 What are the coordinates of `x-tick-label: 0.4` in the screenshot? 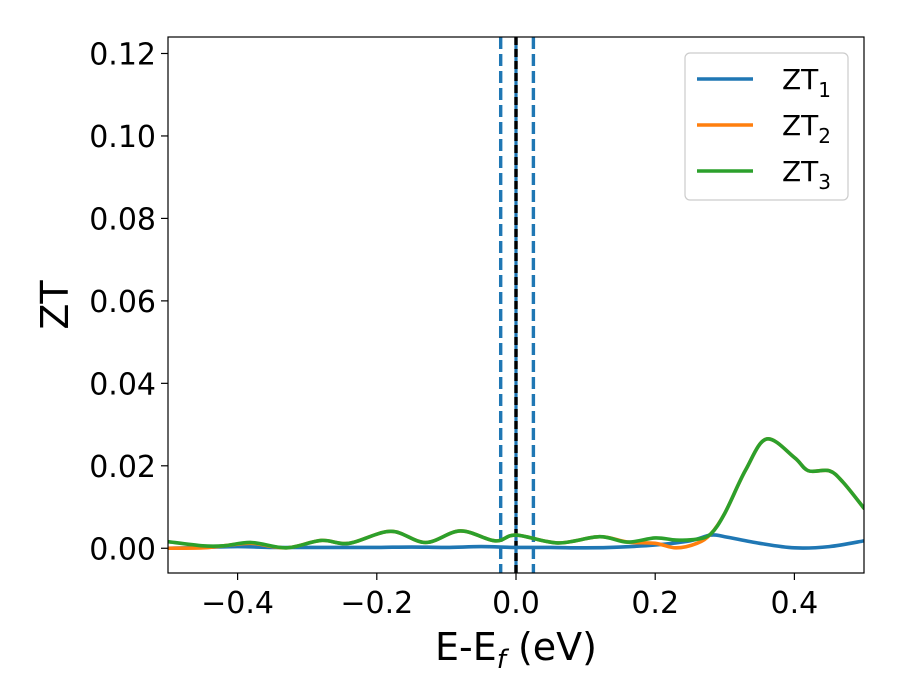 It's located at (795, 603).